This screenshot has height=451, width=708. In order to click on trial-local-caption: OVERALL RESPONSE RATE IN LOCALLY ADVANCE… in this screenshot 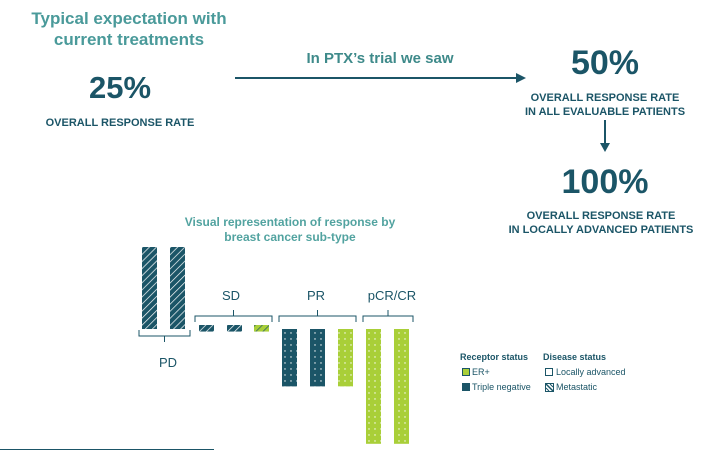, I will do `click(601, 223)`.